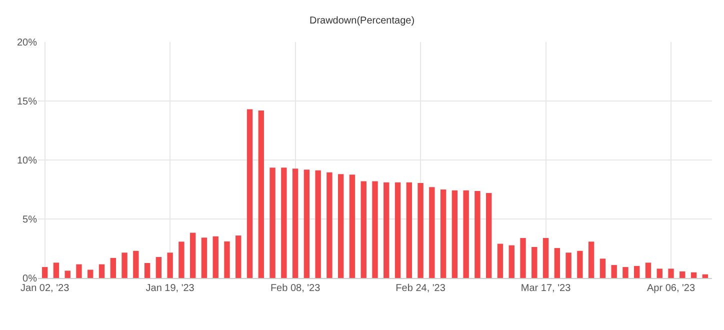  Describe the element at coordinates (295, 288) in the screenshot. I see `x-tick-label: Feb 08, '23` at that location.